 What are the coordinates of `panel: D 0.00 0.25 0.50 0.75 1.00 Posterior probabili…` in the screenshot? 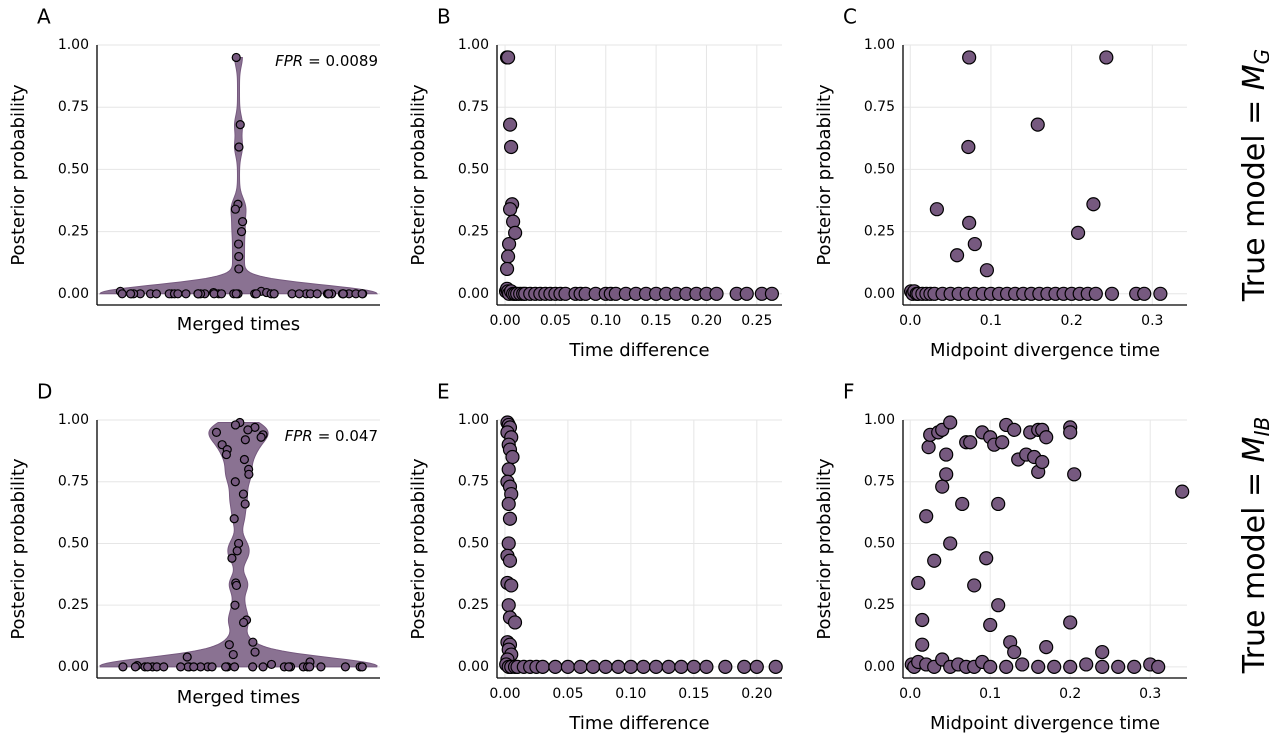 It's located at (194, 544).